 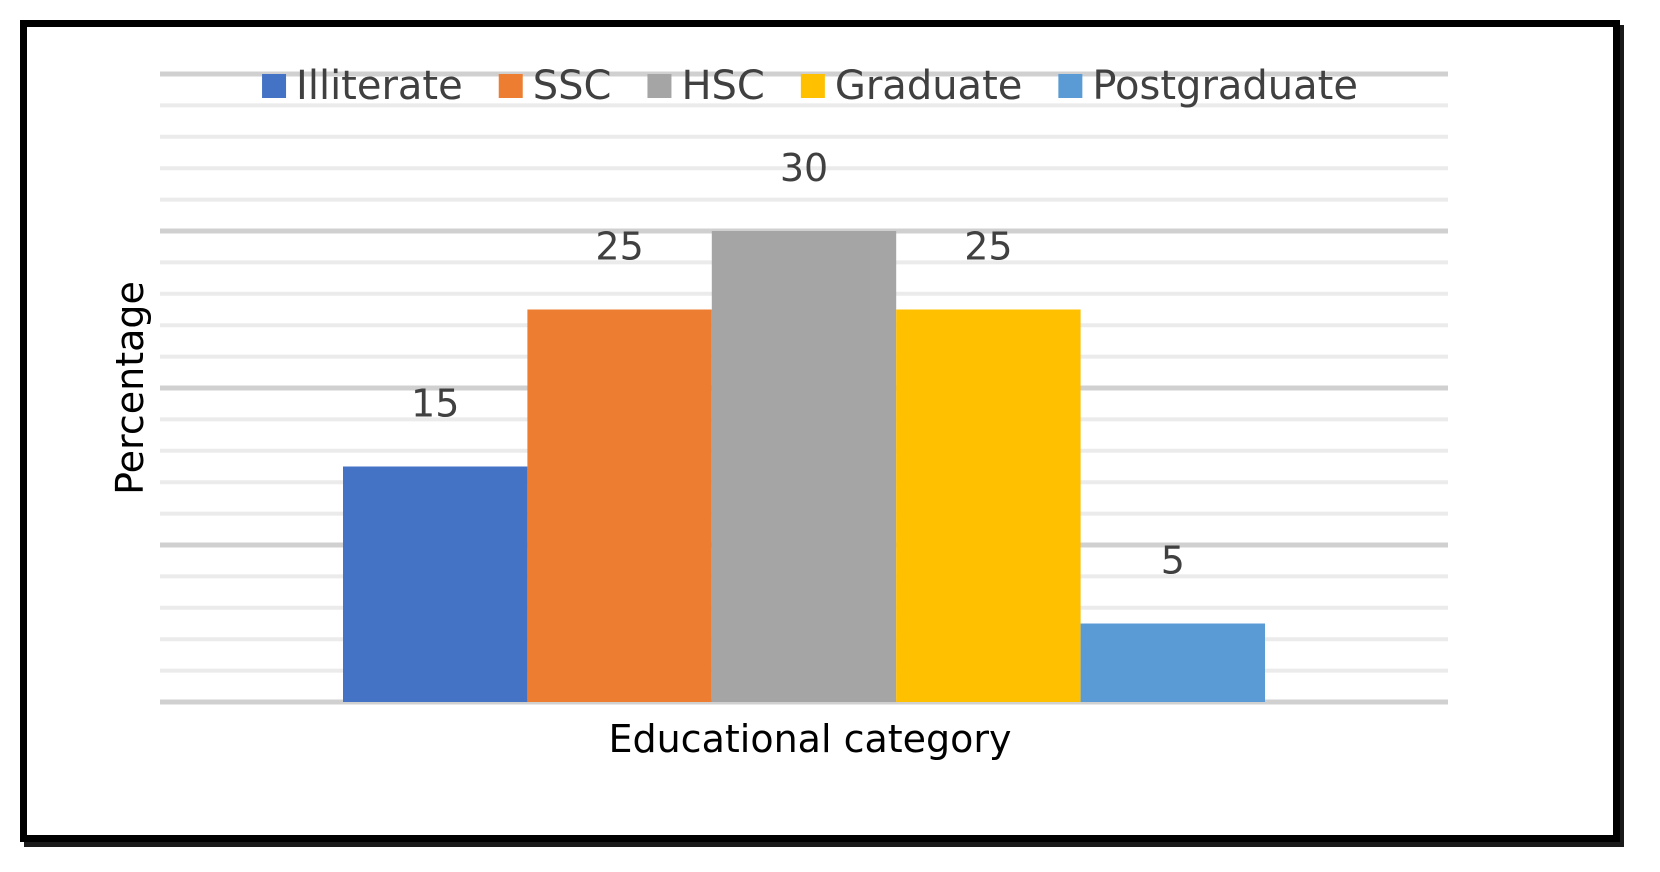 I want to click on data-label-postgraduate: 5, so click(x=1173, y=561).